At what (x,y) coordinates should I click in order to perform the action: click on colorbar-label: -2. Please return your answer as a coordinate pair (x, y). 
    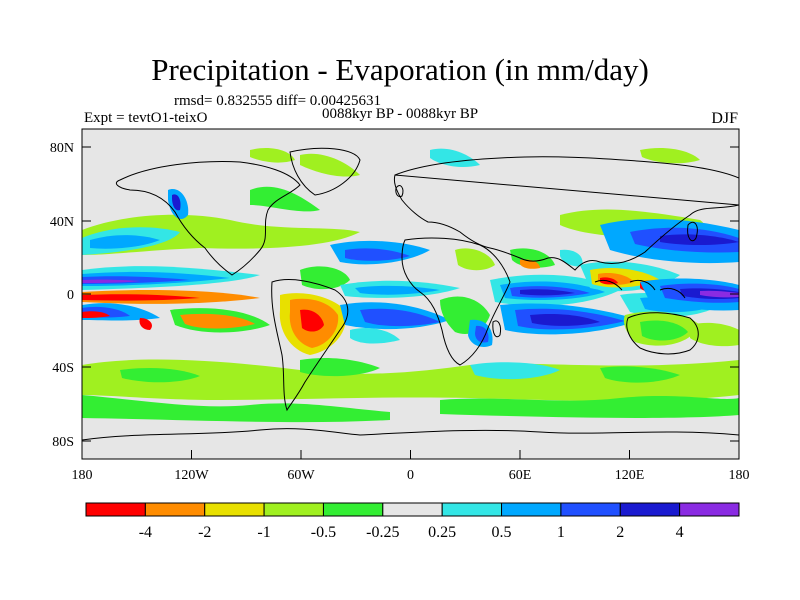
    Looking at the image, I should click on (204, 532).